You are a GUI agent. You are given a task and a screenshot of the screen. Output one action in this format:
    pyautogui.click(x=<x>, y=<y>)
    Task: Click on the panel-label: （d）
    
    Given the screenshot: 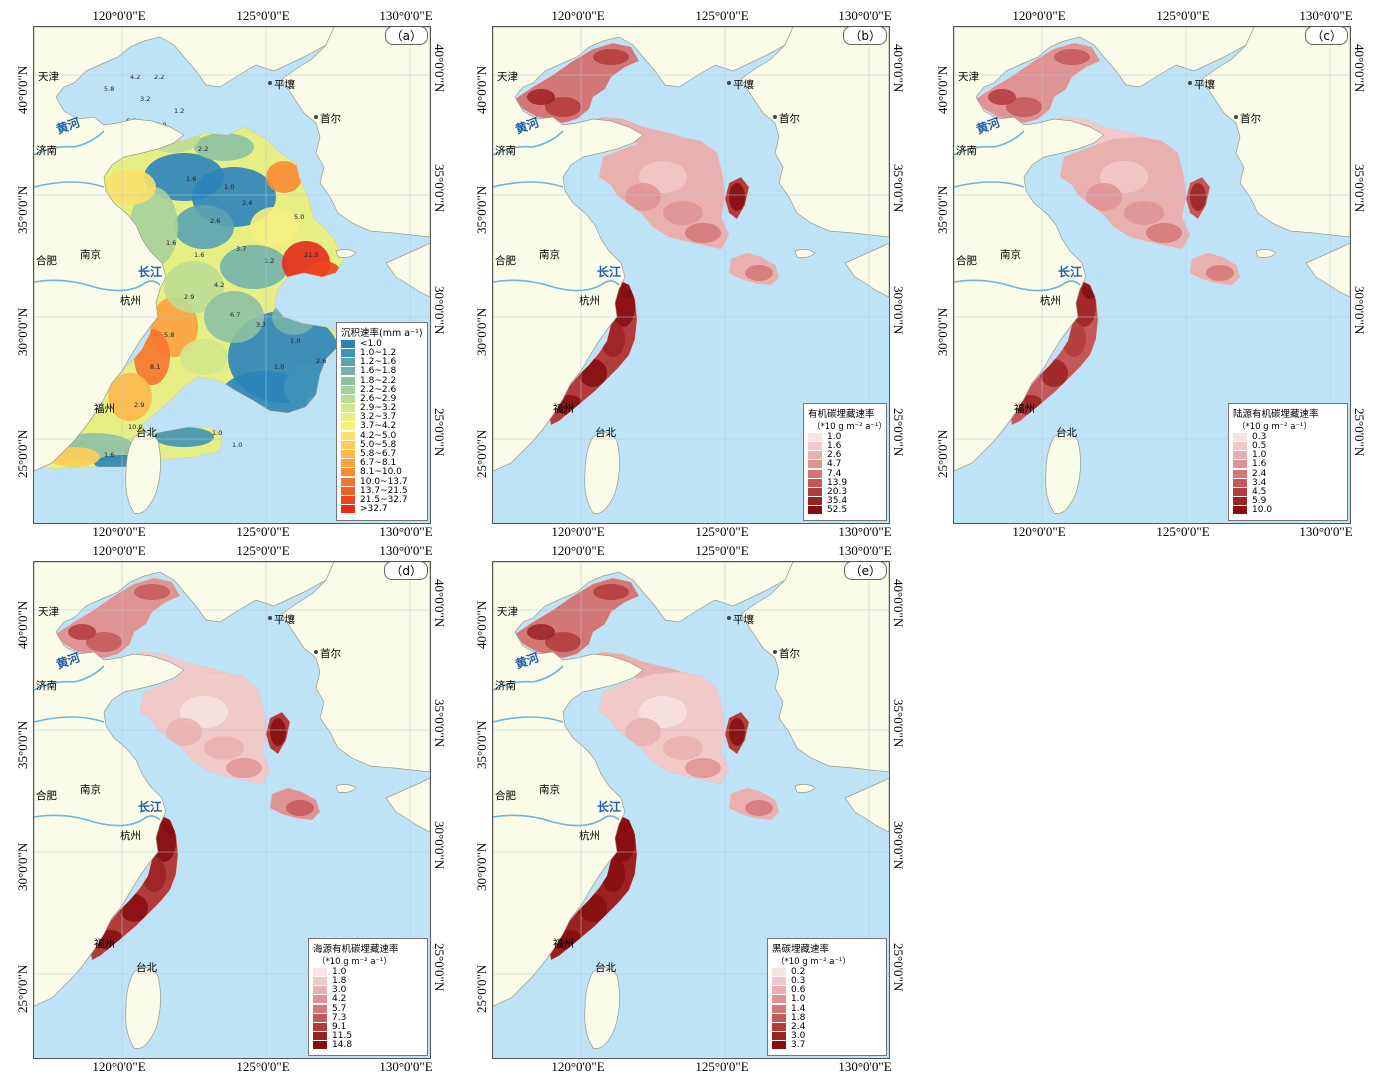 What is the action you would take?
    pyautogui.click(x=406, y=571)
    